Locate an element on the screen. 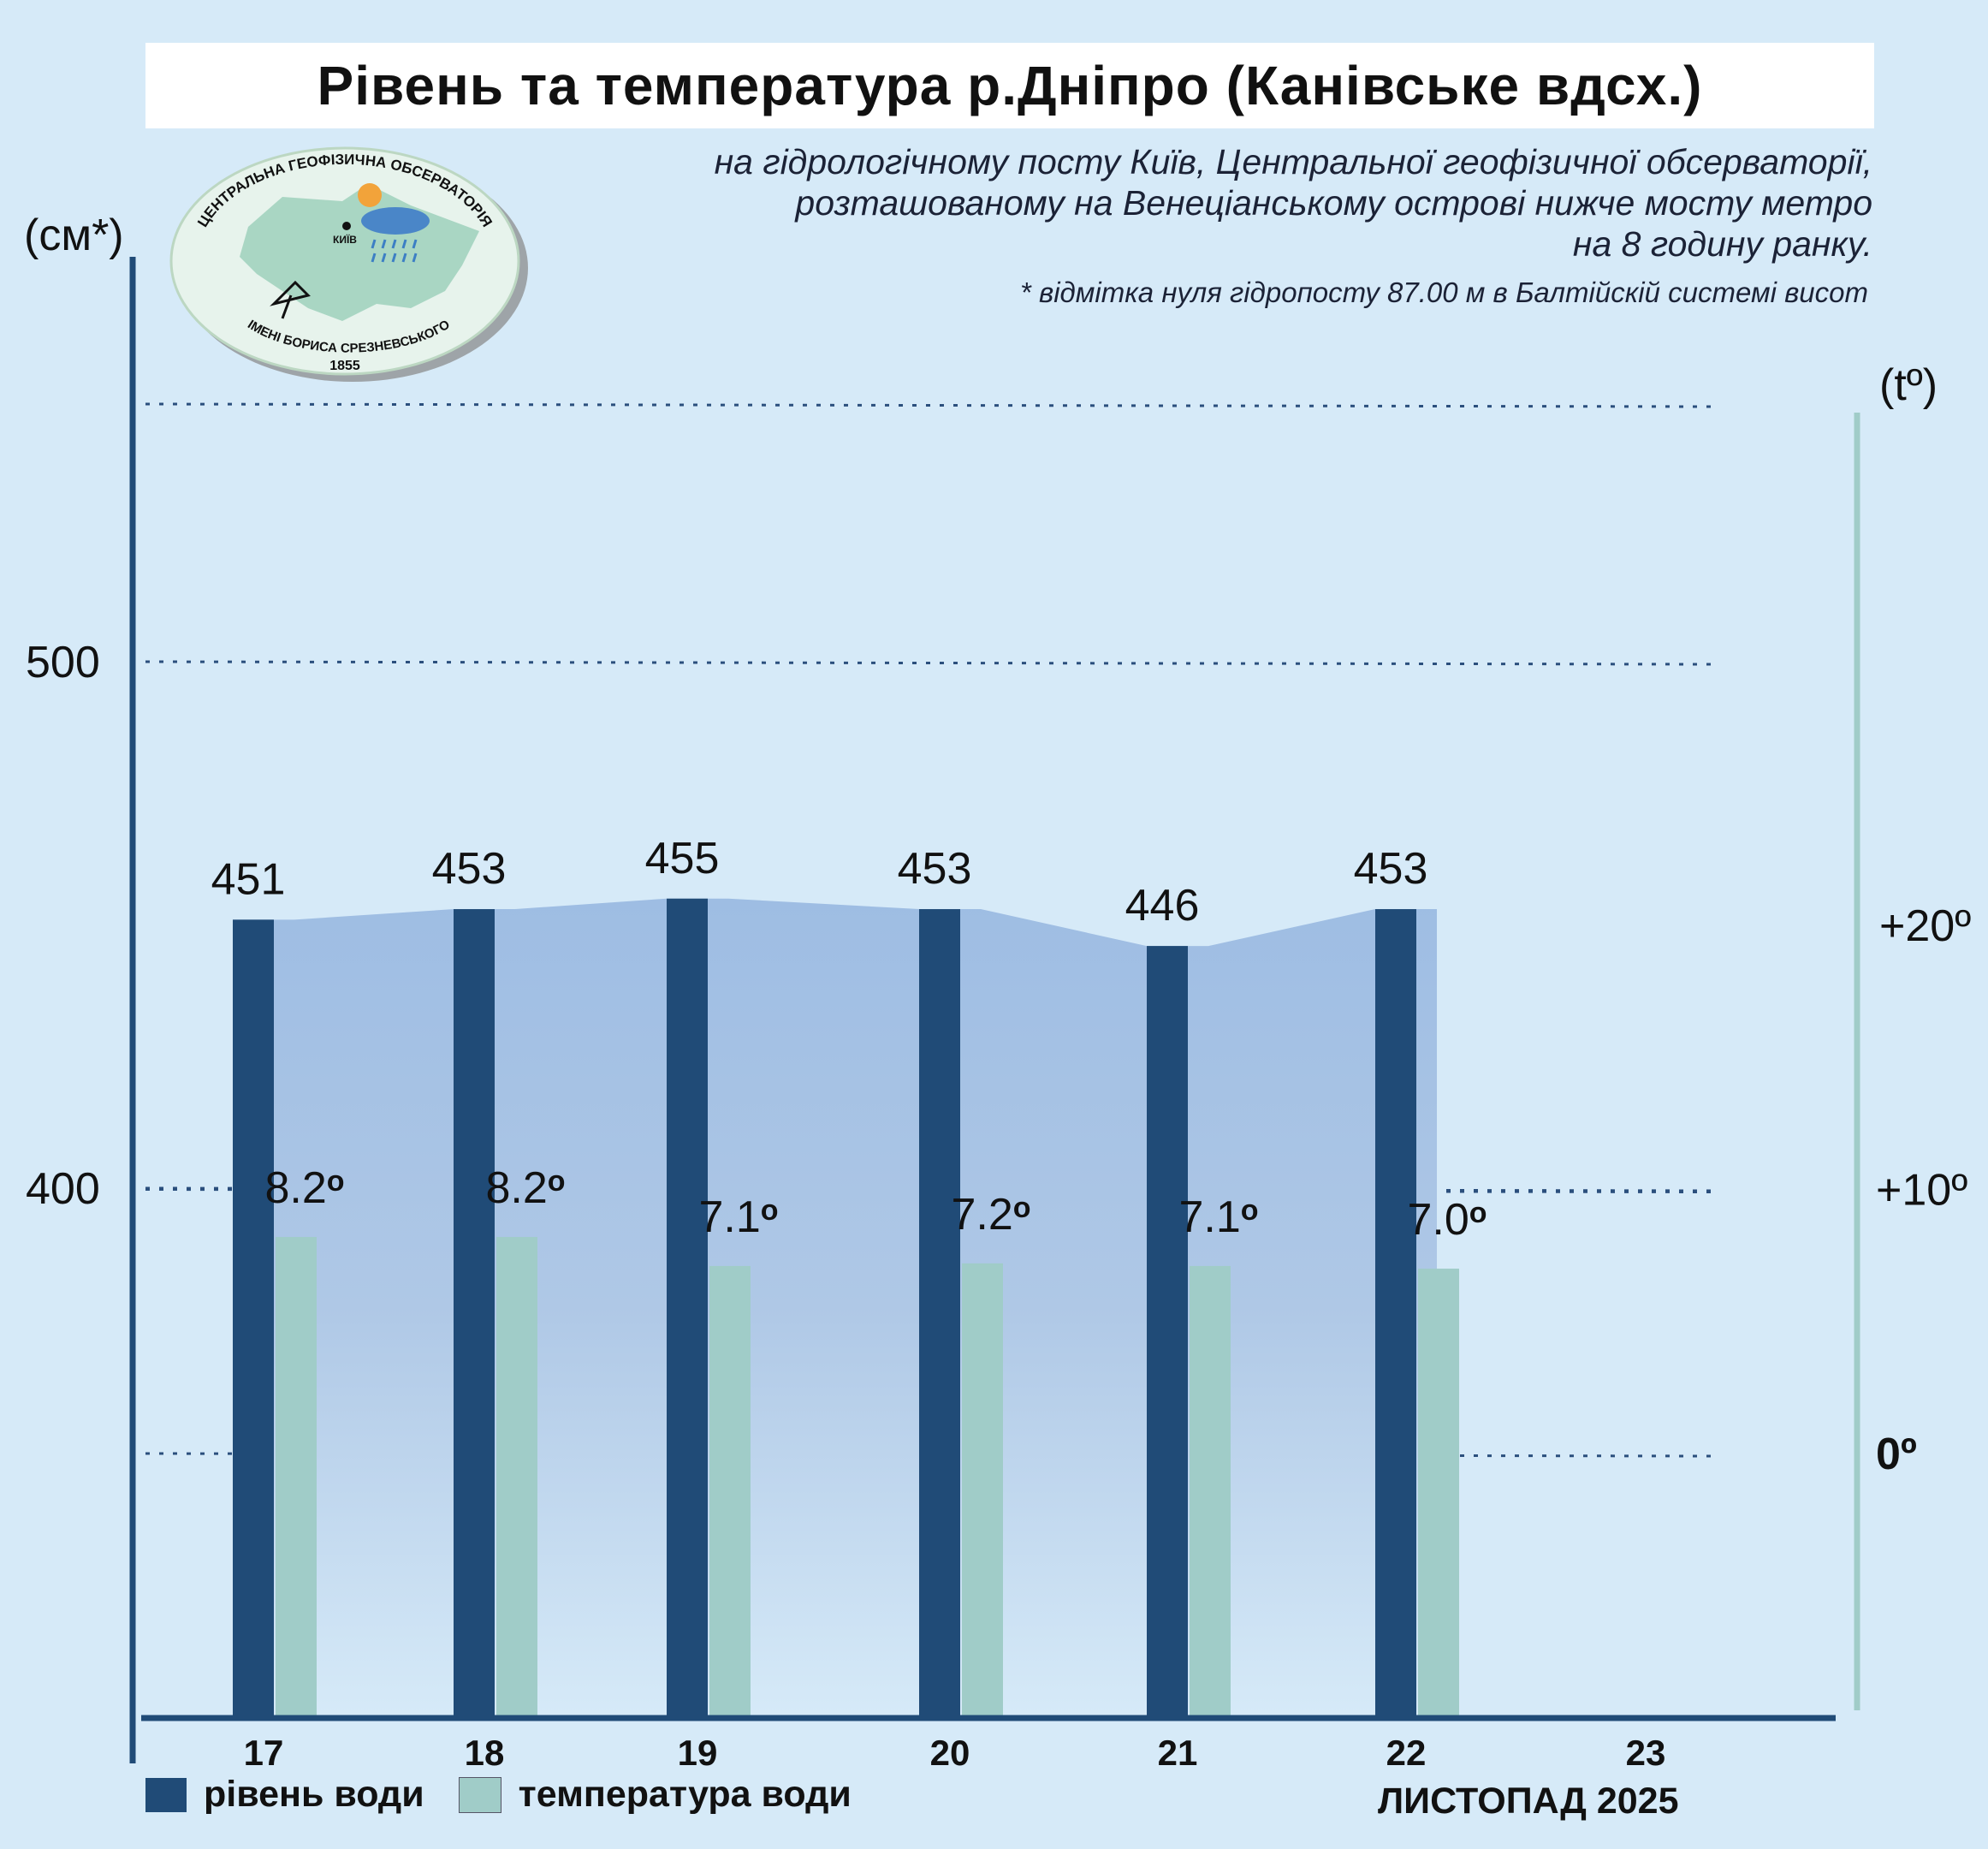 The height and width of the screenshot is (1849, 1988). kyiv-dot is located at coordinates (347, 226).